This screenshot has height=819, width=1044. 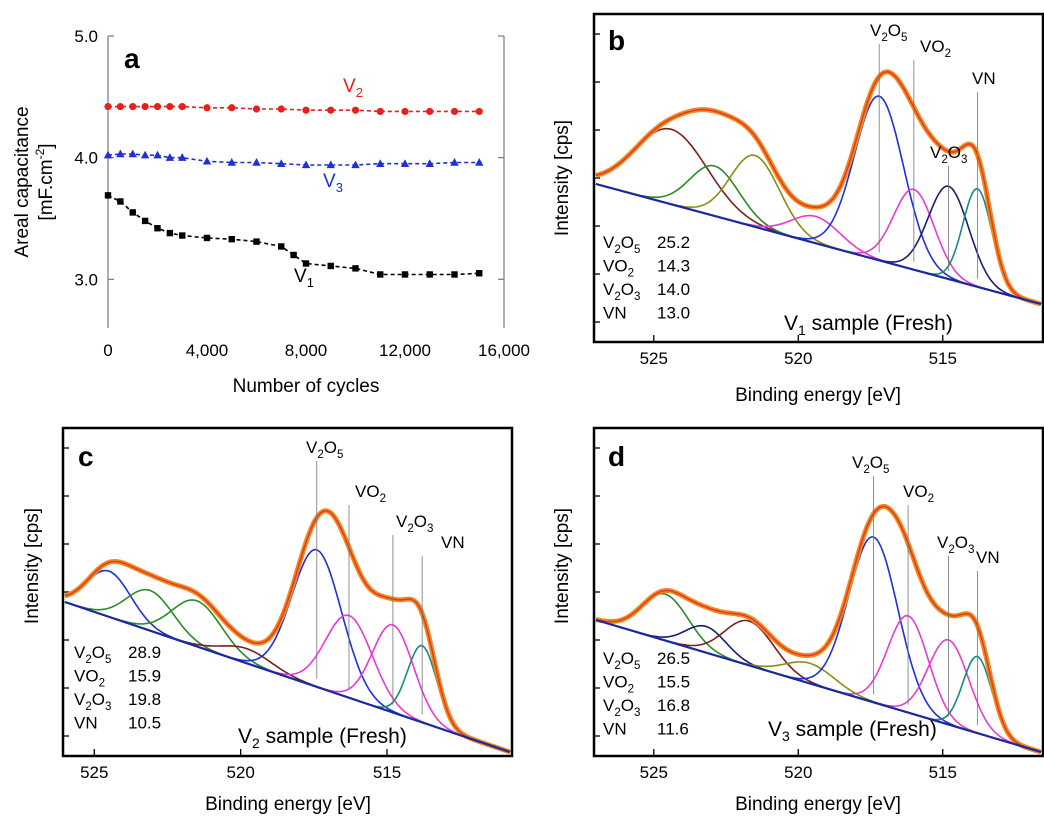 I want to click on sample-label-base: V, so click(x=775, y=729).